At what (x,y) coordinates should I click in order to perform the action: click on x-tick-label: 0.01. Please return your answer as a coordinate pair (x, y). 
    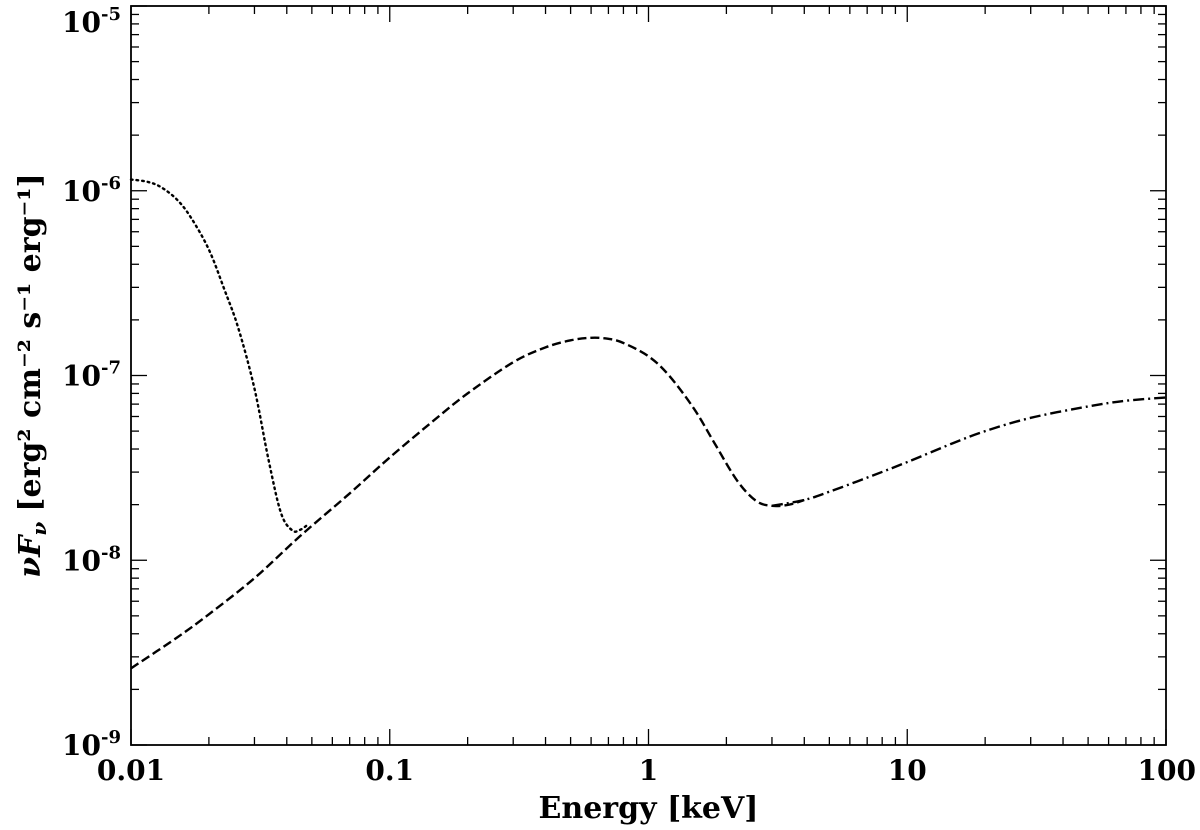
    Looking at the image, I should click on (131, 770).